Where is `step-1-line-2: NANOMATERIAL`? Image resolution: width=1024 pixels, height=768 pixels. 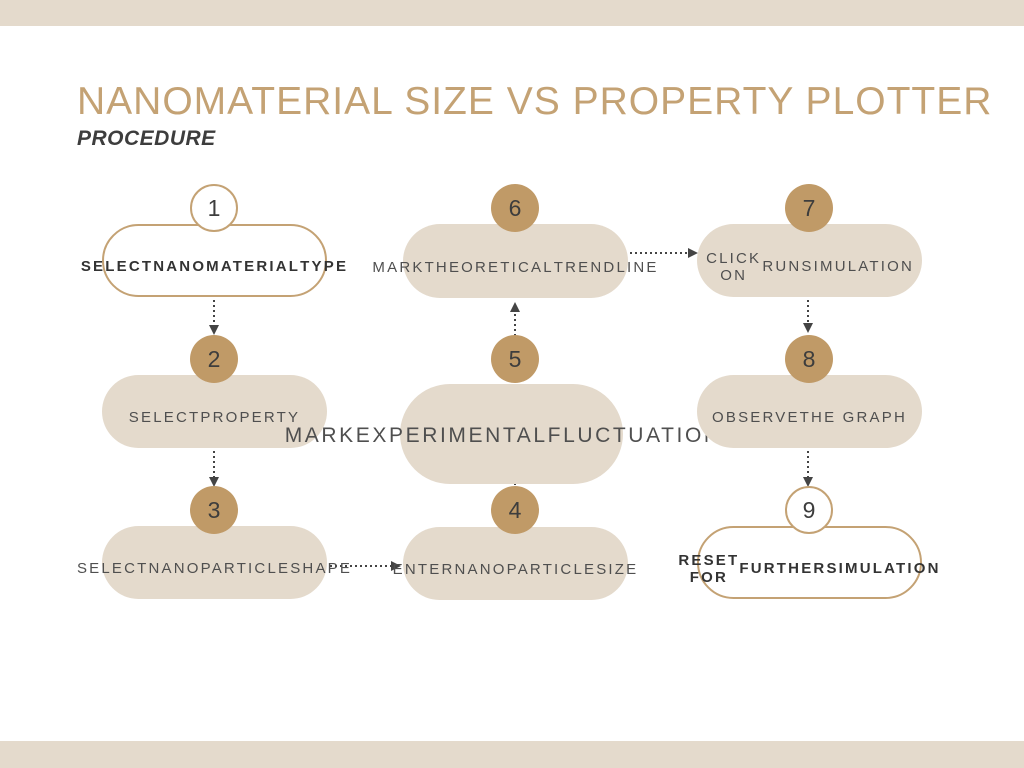
step-1-line-2: NANOMATERIAL is located at coordinates (227, 266).